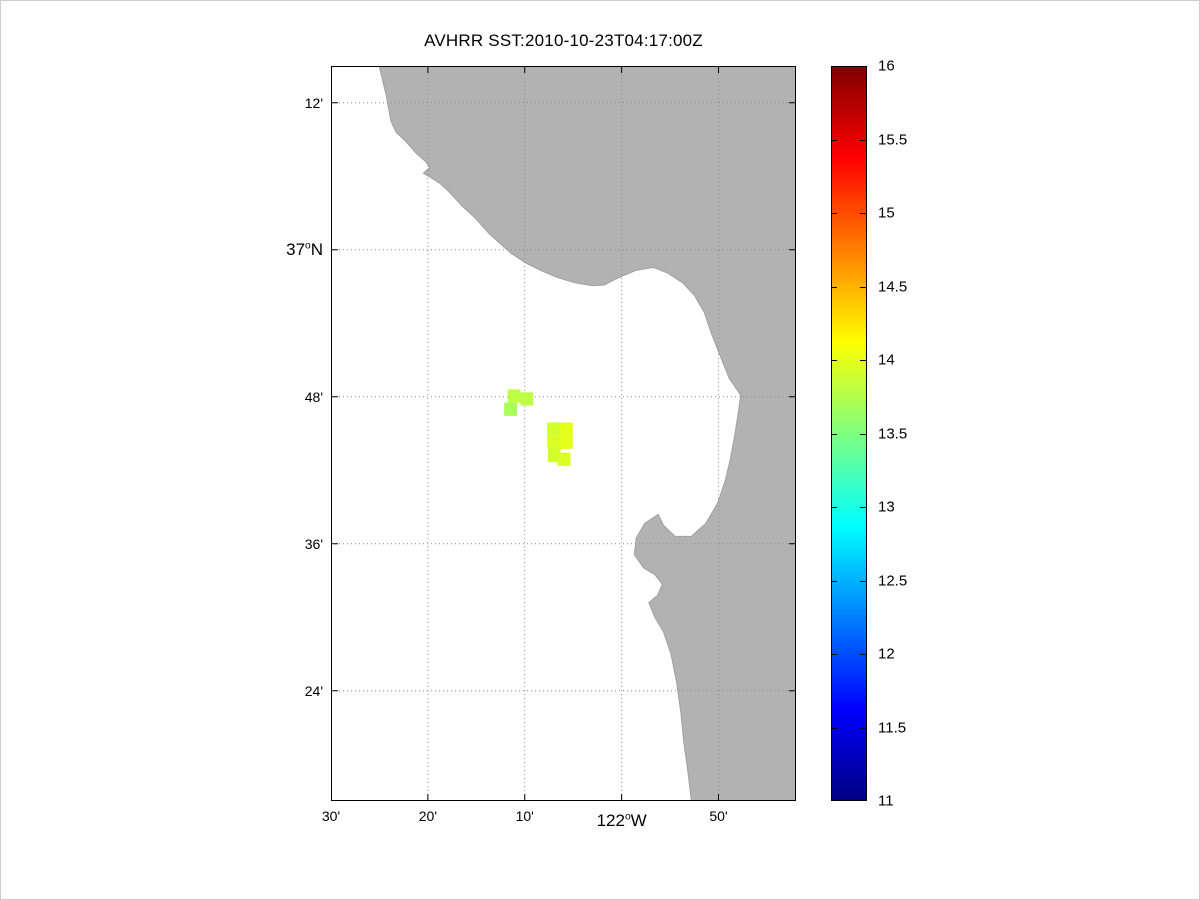  Describe the element at coordinates (283, 433) in the screenshot. I see `y-axis-tick-labels: 12' 37oN 48' 36' 24'` at that location.